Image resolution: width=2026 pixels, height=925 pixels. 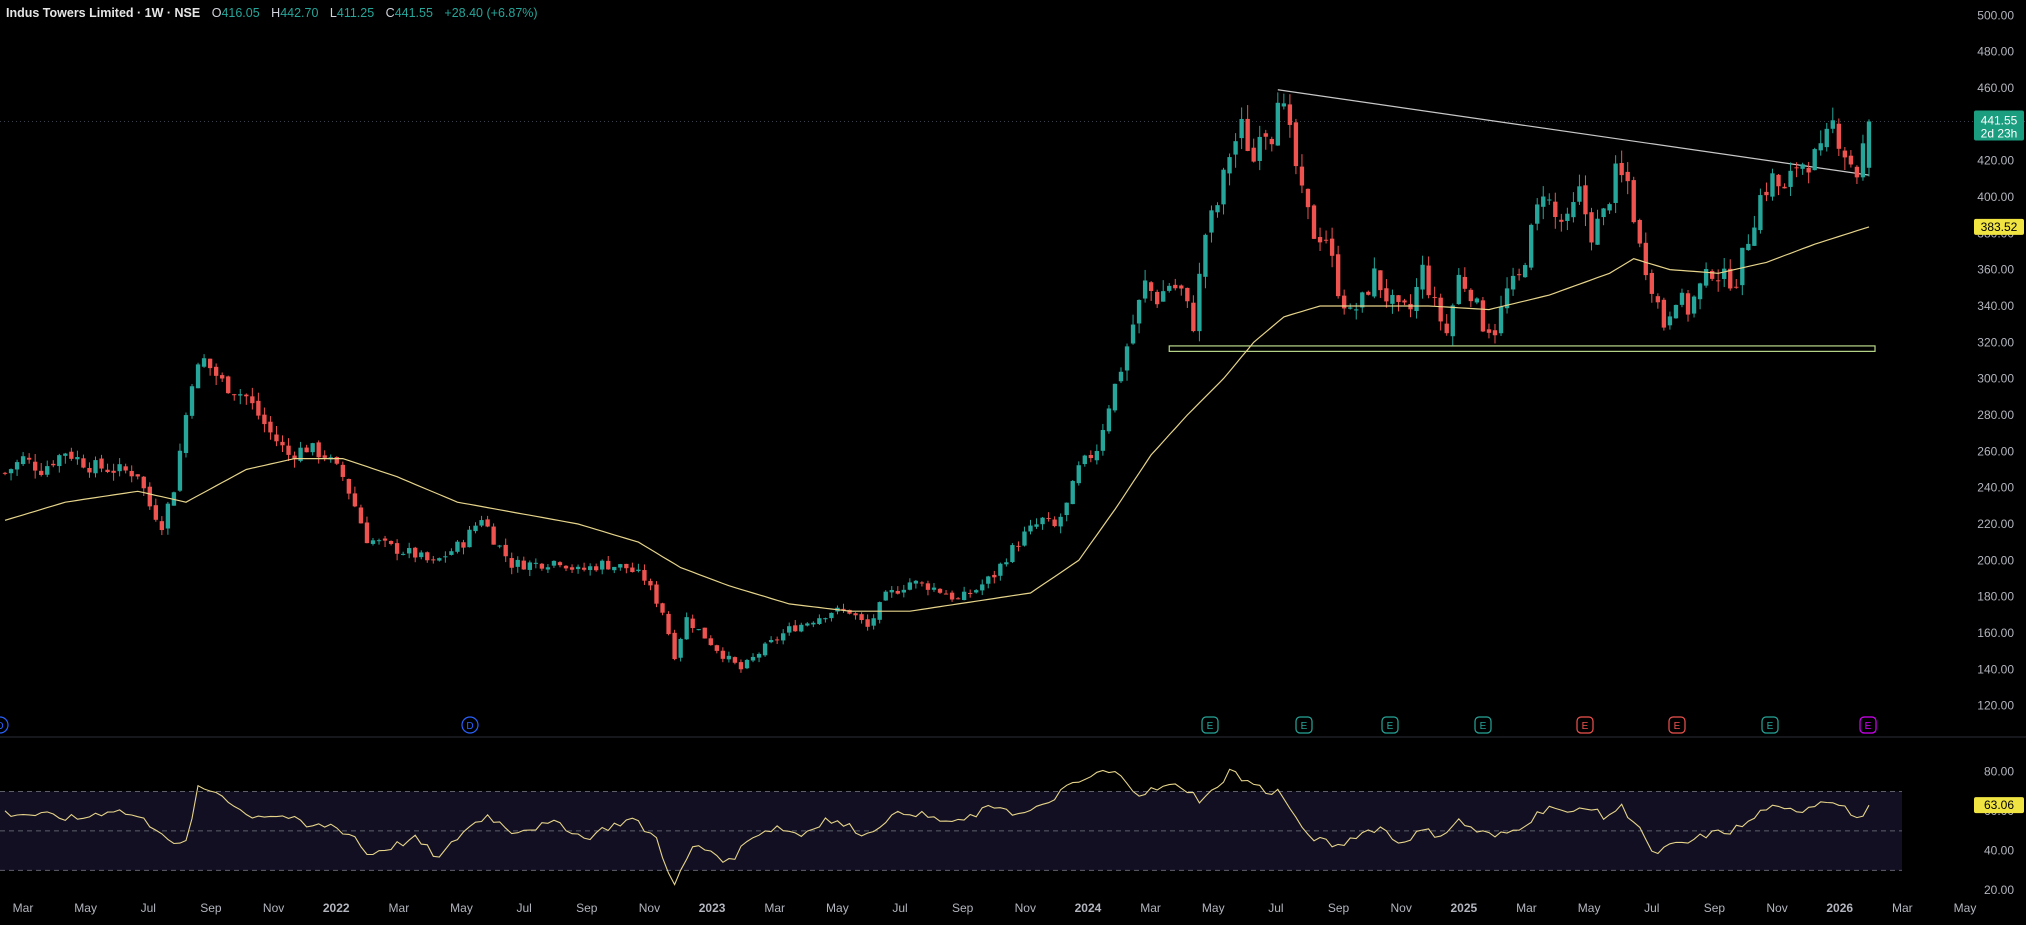 What do you see at coordinates (216, 13) in the screenshot?
I see `open-key: O` at bounding box center [216, 13].